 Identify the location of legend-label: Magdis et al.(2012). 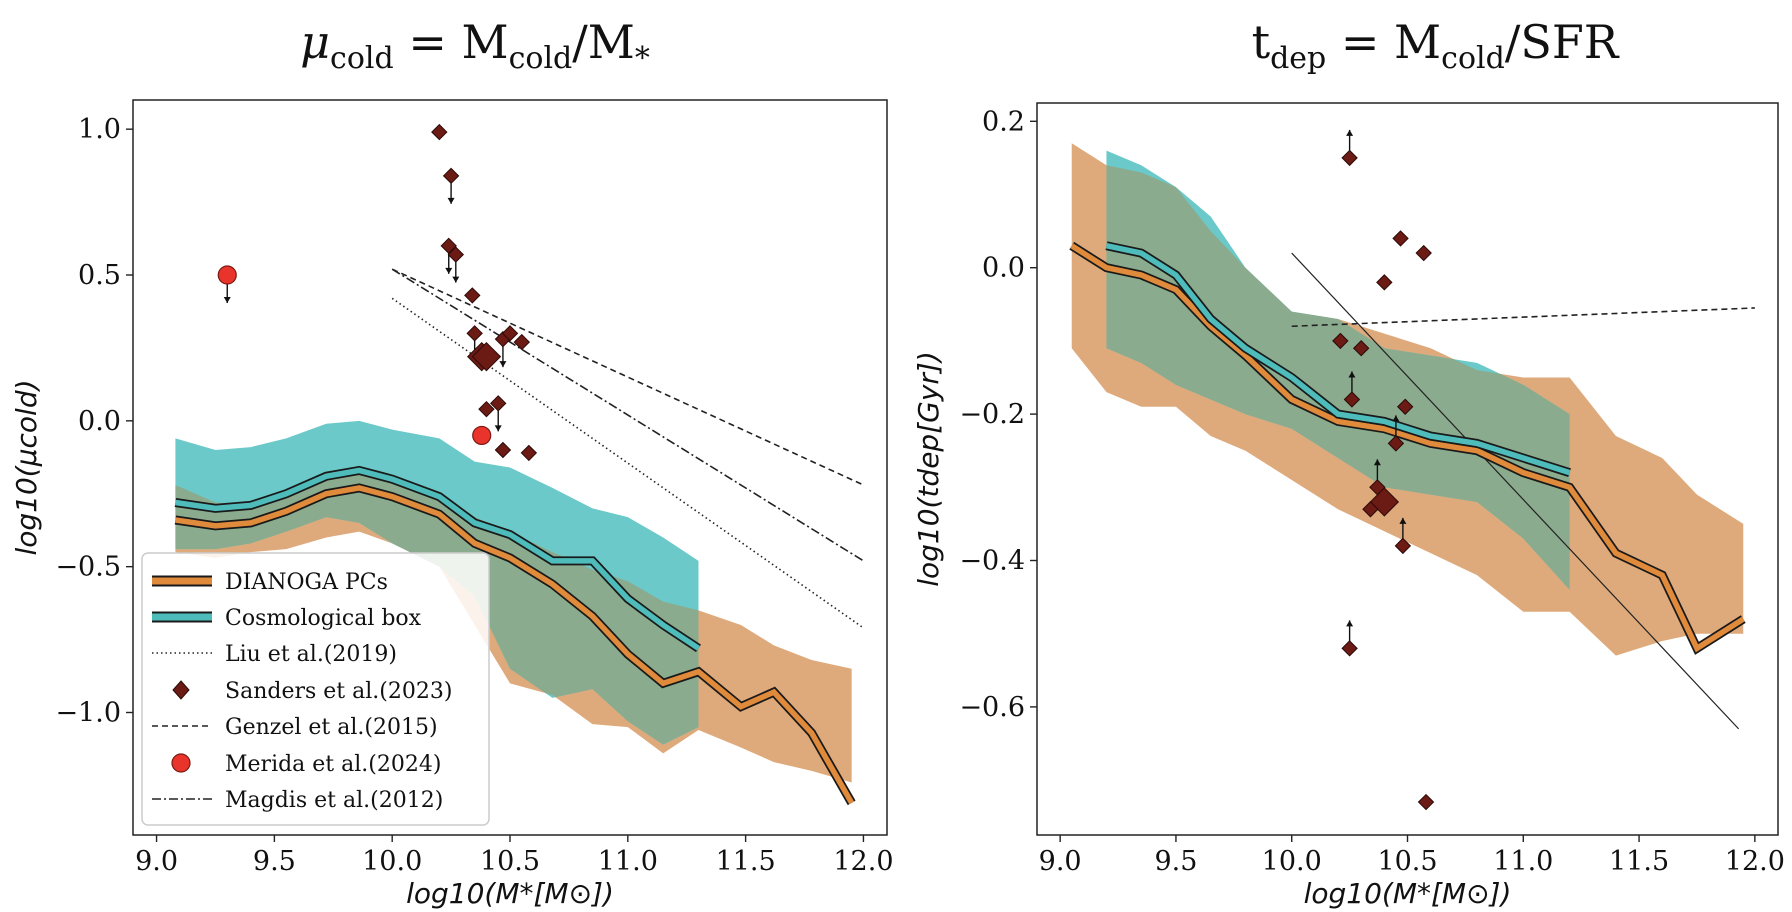
(334, 800).